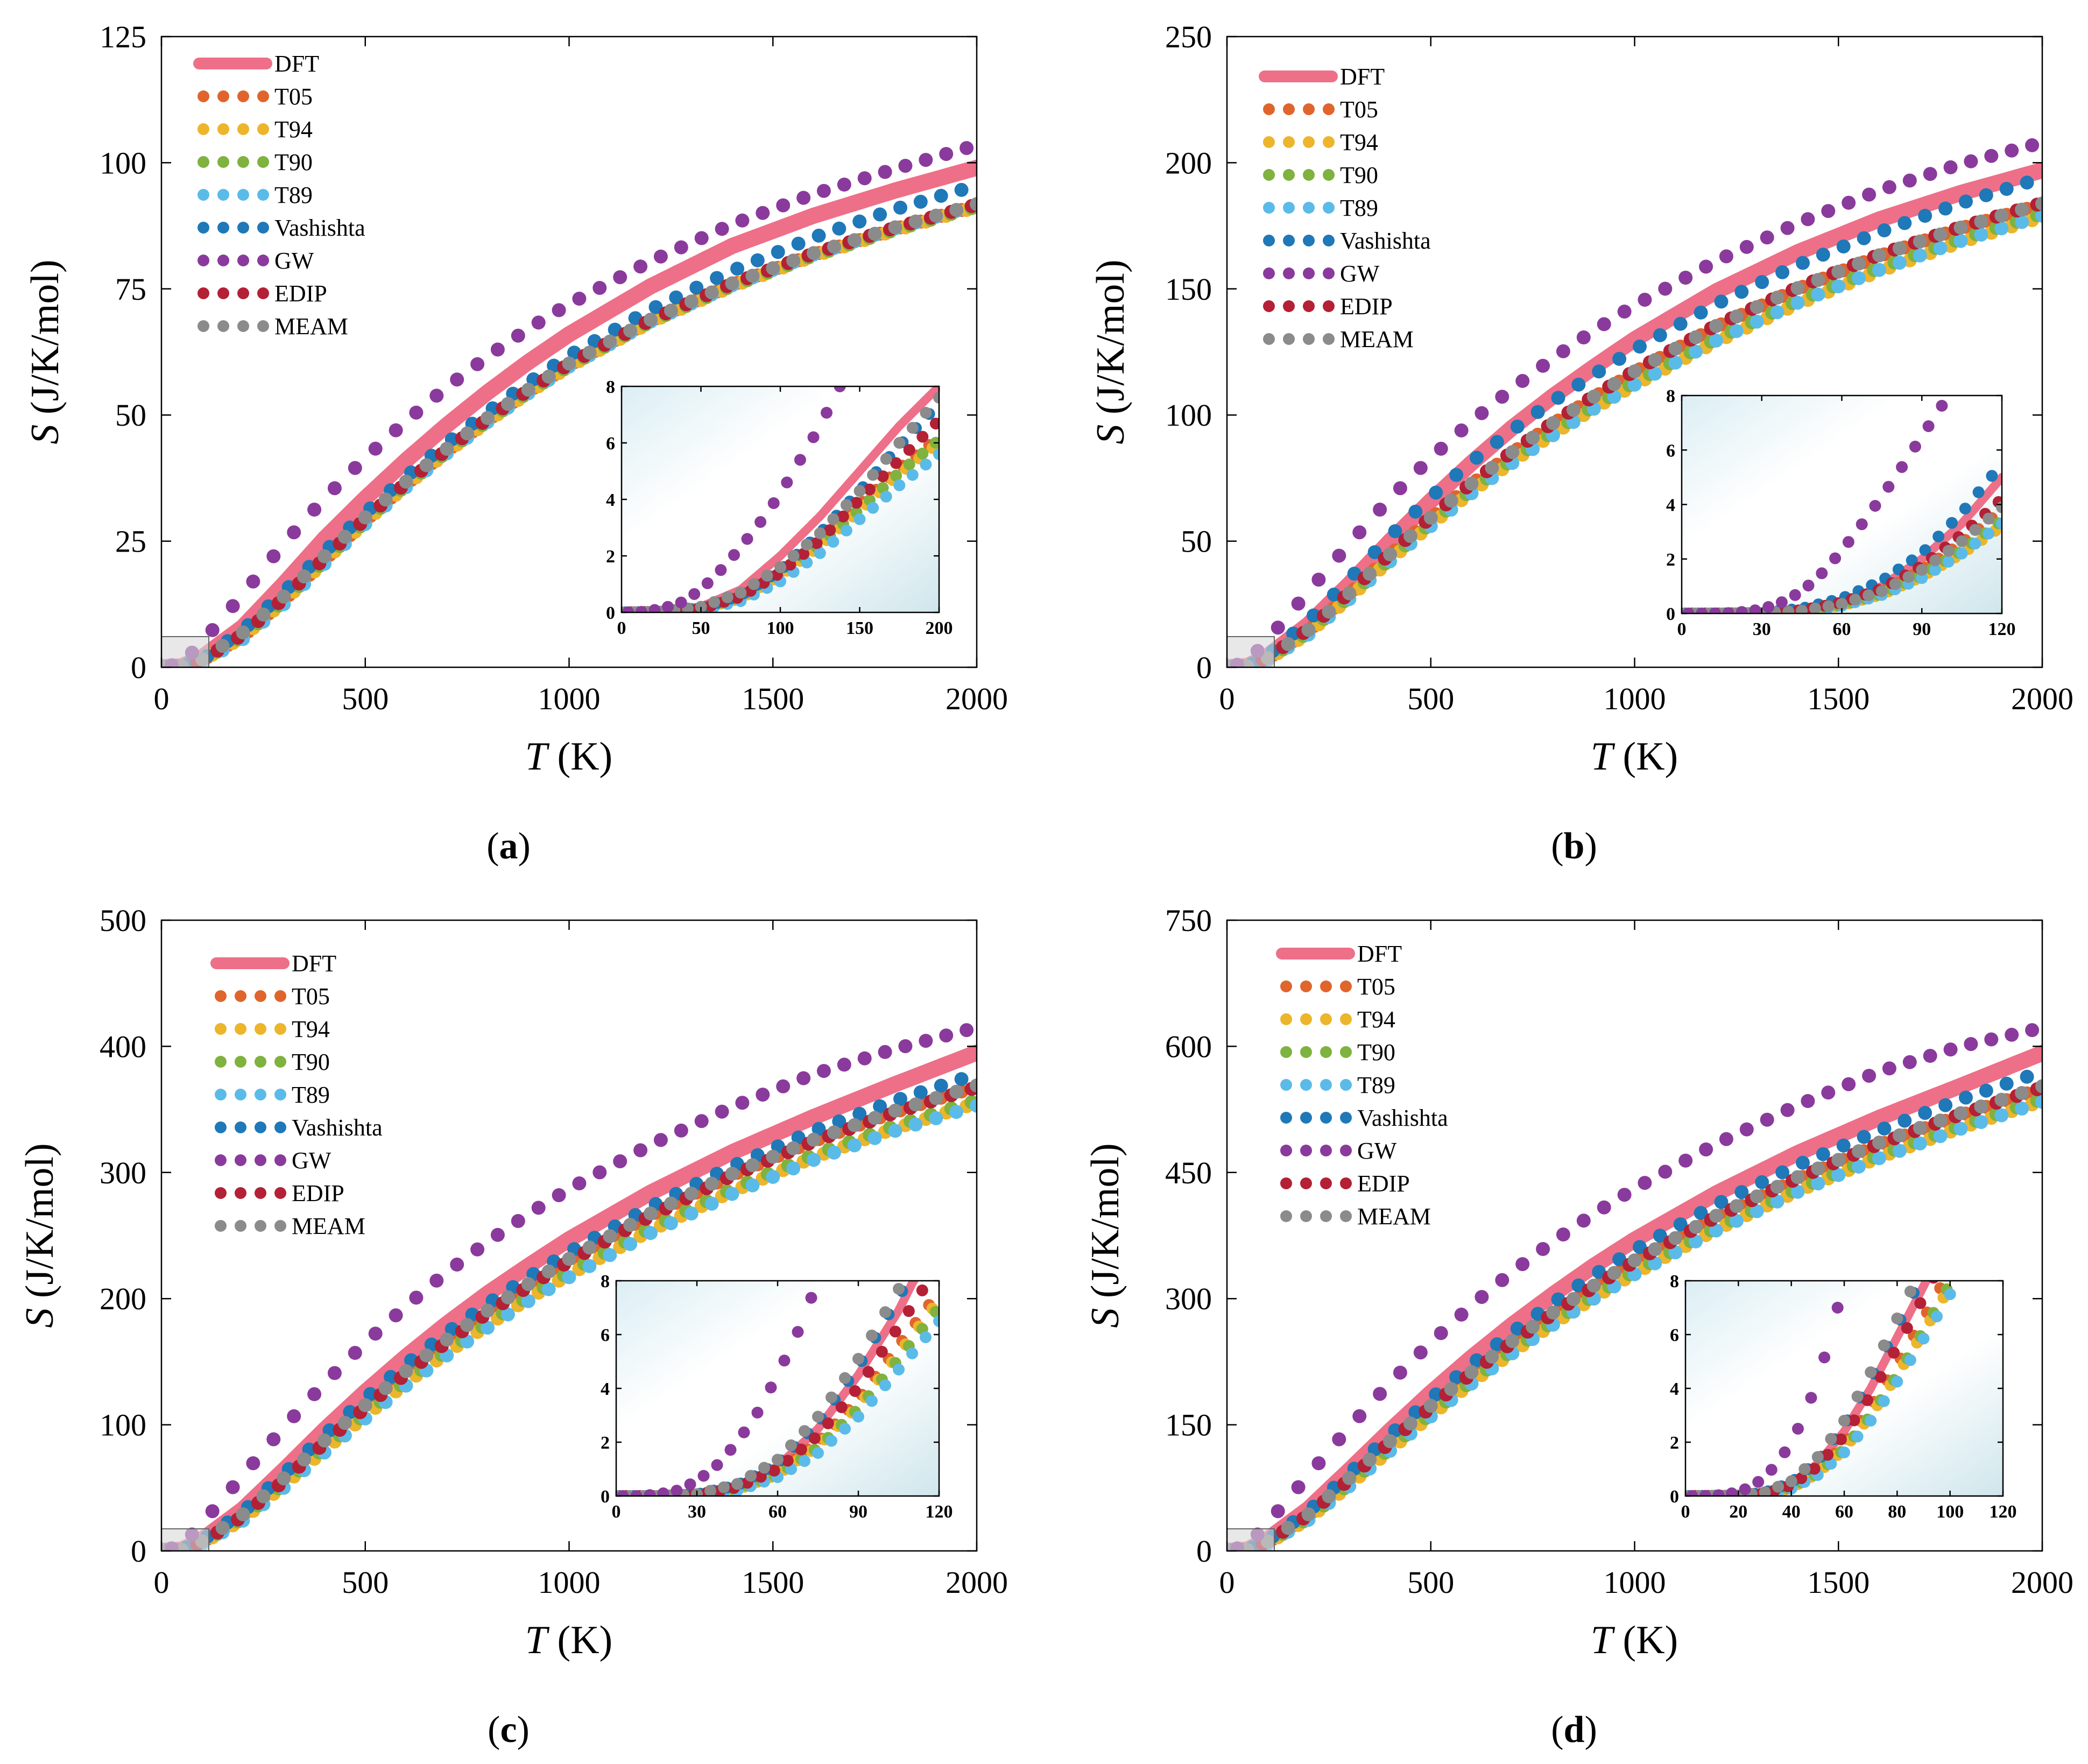 The height and width of the screenshot is (1764, 2088). Describe the element at coordinates (1376, 1019) in the screenshot. I see `legend-label-t94: T94` at that location.